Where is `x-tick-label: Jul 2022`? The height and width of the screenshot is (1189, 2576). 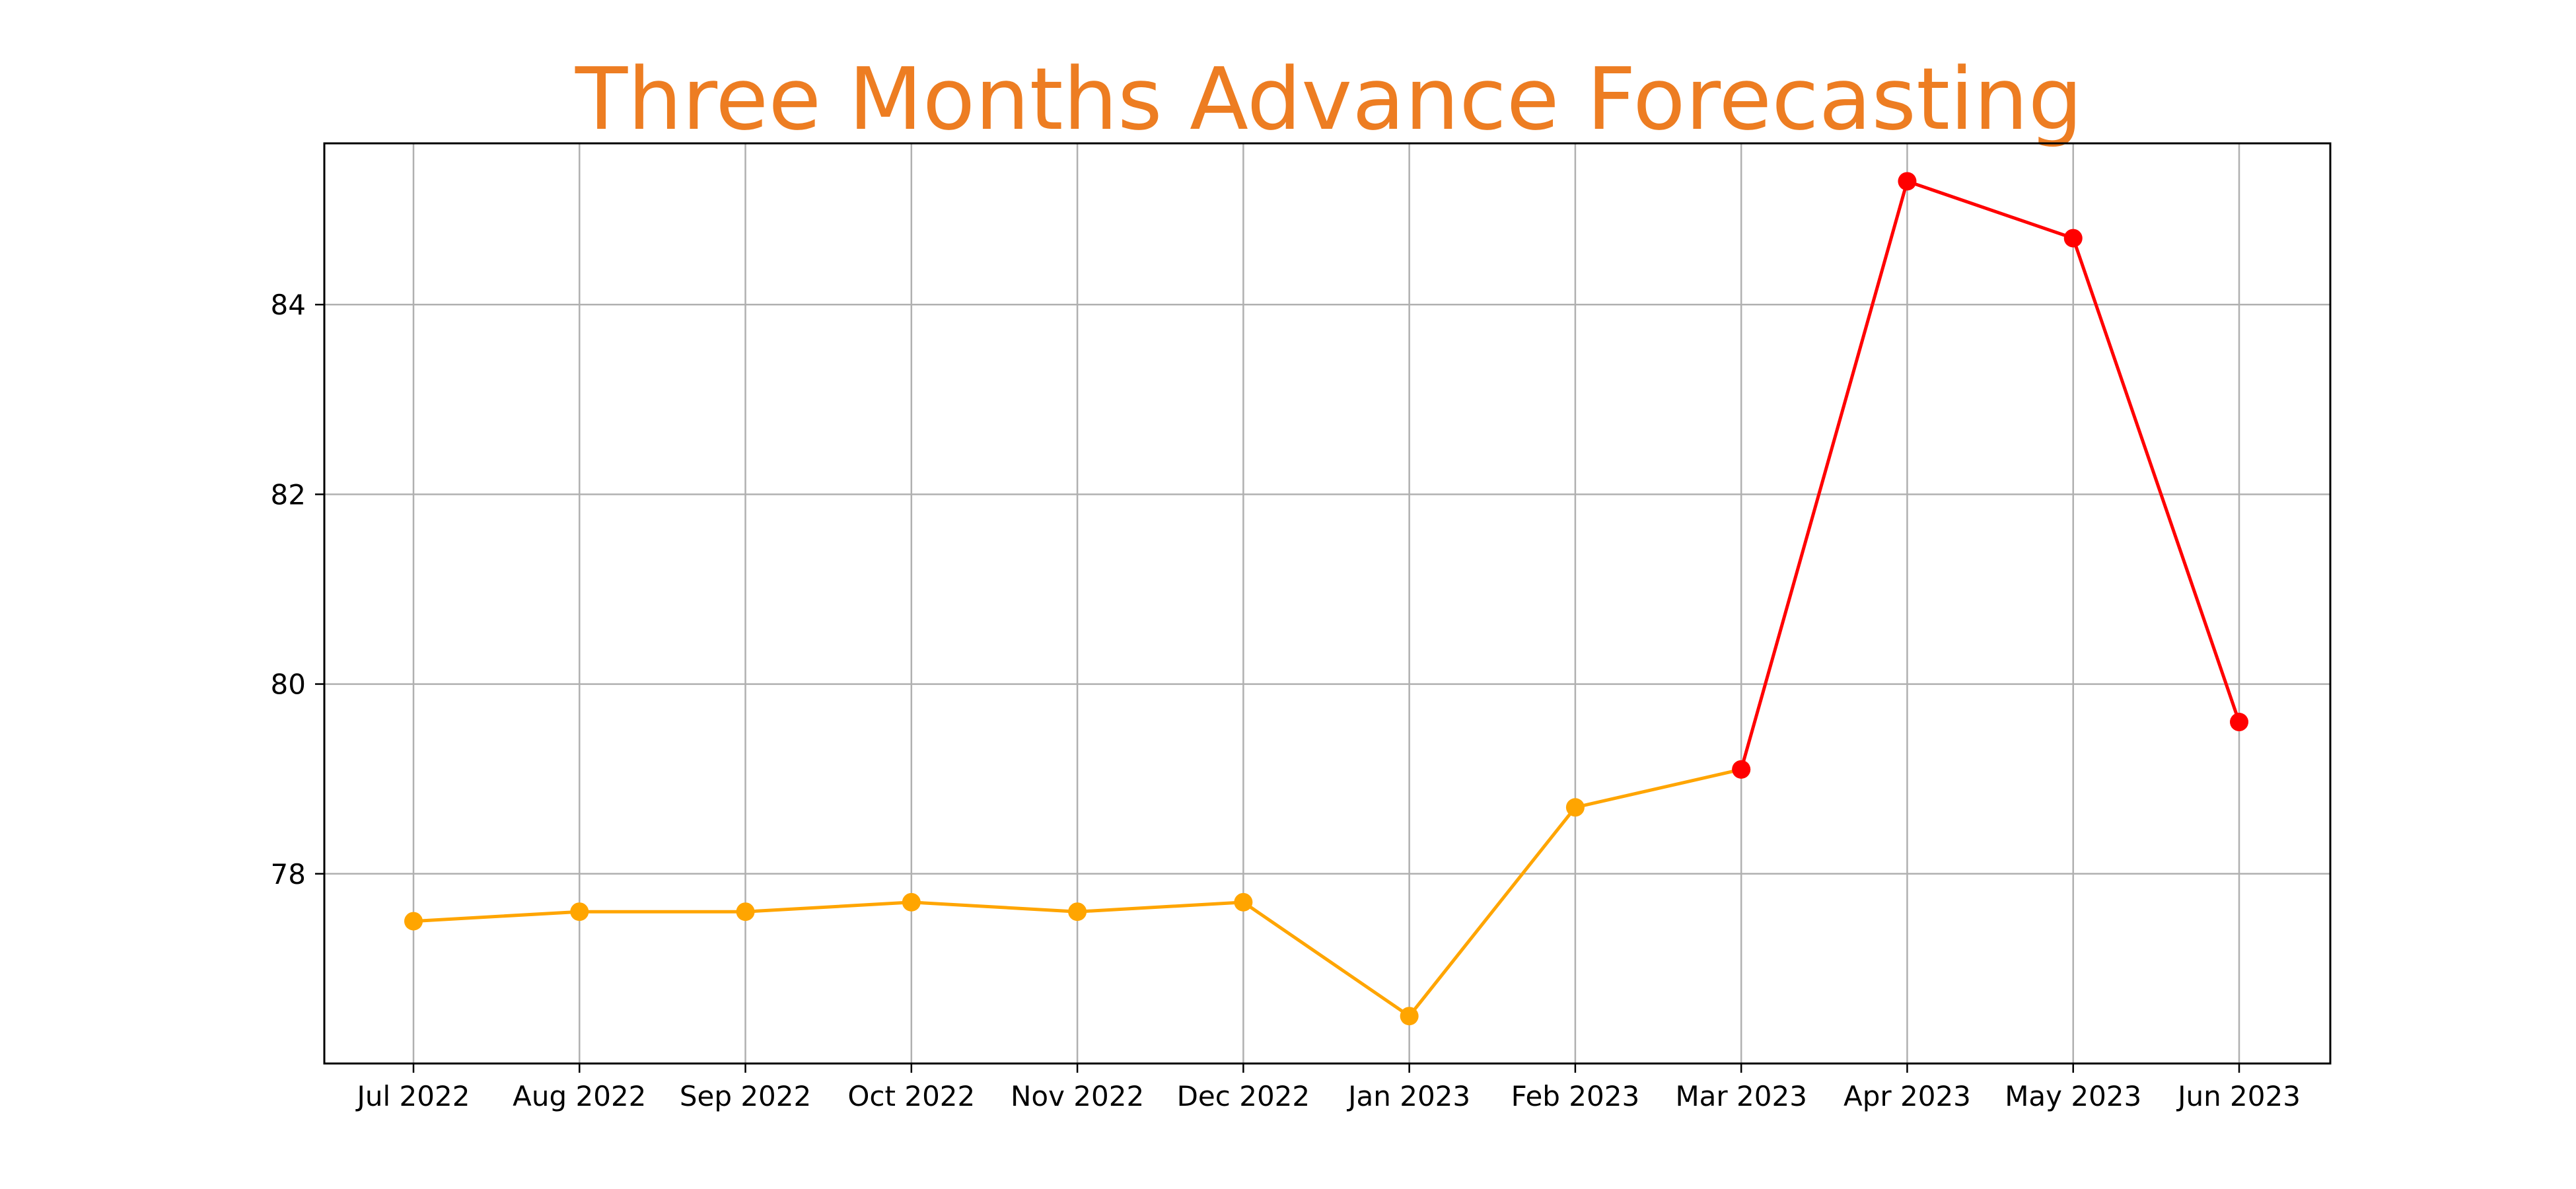
x-tick-label: Jul 2022 is located at coordinates (412, 1096).